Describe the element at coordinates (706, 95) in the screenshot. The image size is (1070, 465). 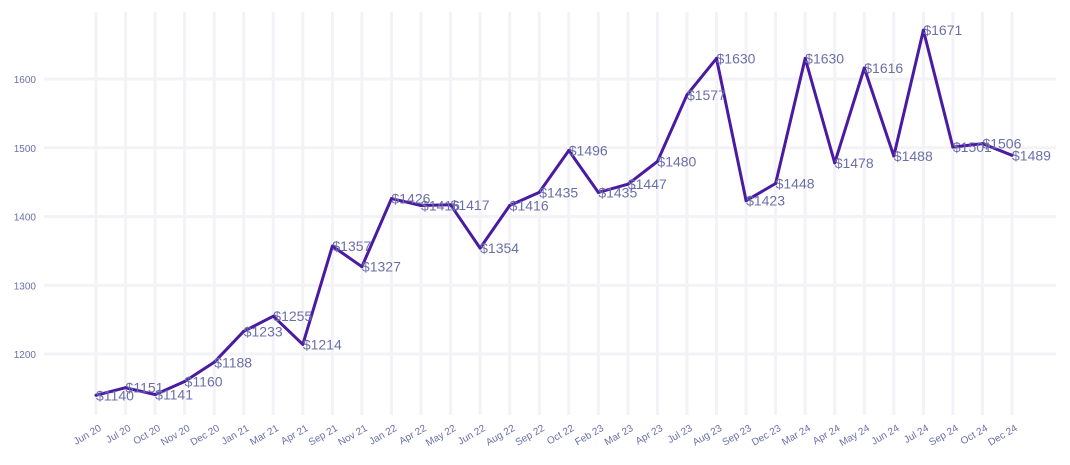
I see `data-label: $1577` at that location.